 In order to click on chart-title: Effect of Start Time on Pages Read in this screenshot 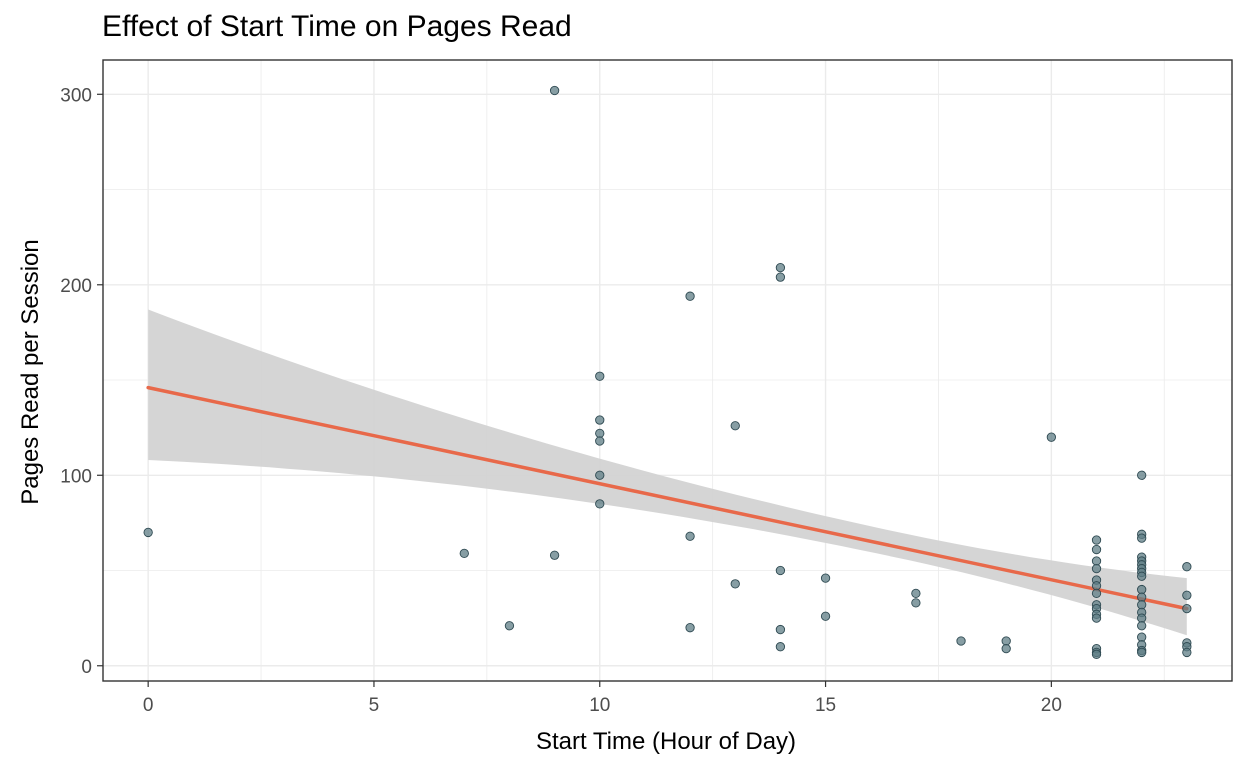, I will do `click(337, 26)`.